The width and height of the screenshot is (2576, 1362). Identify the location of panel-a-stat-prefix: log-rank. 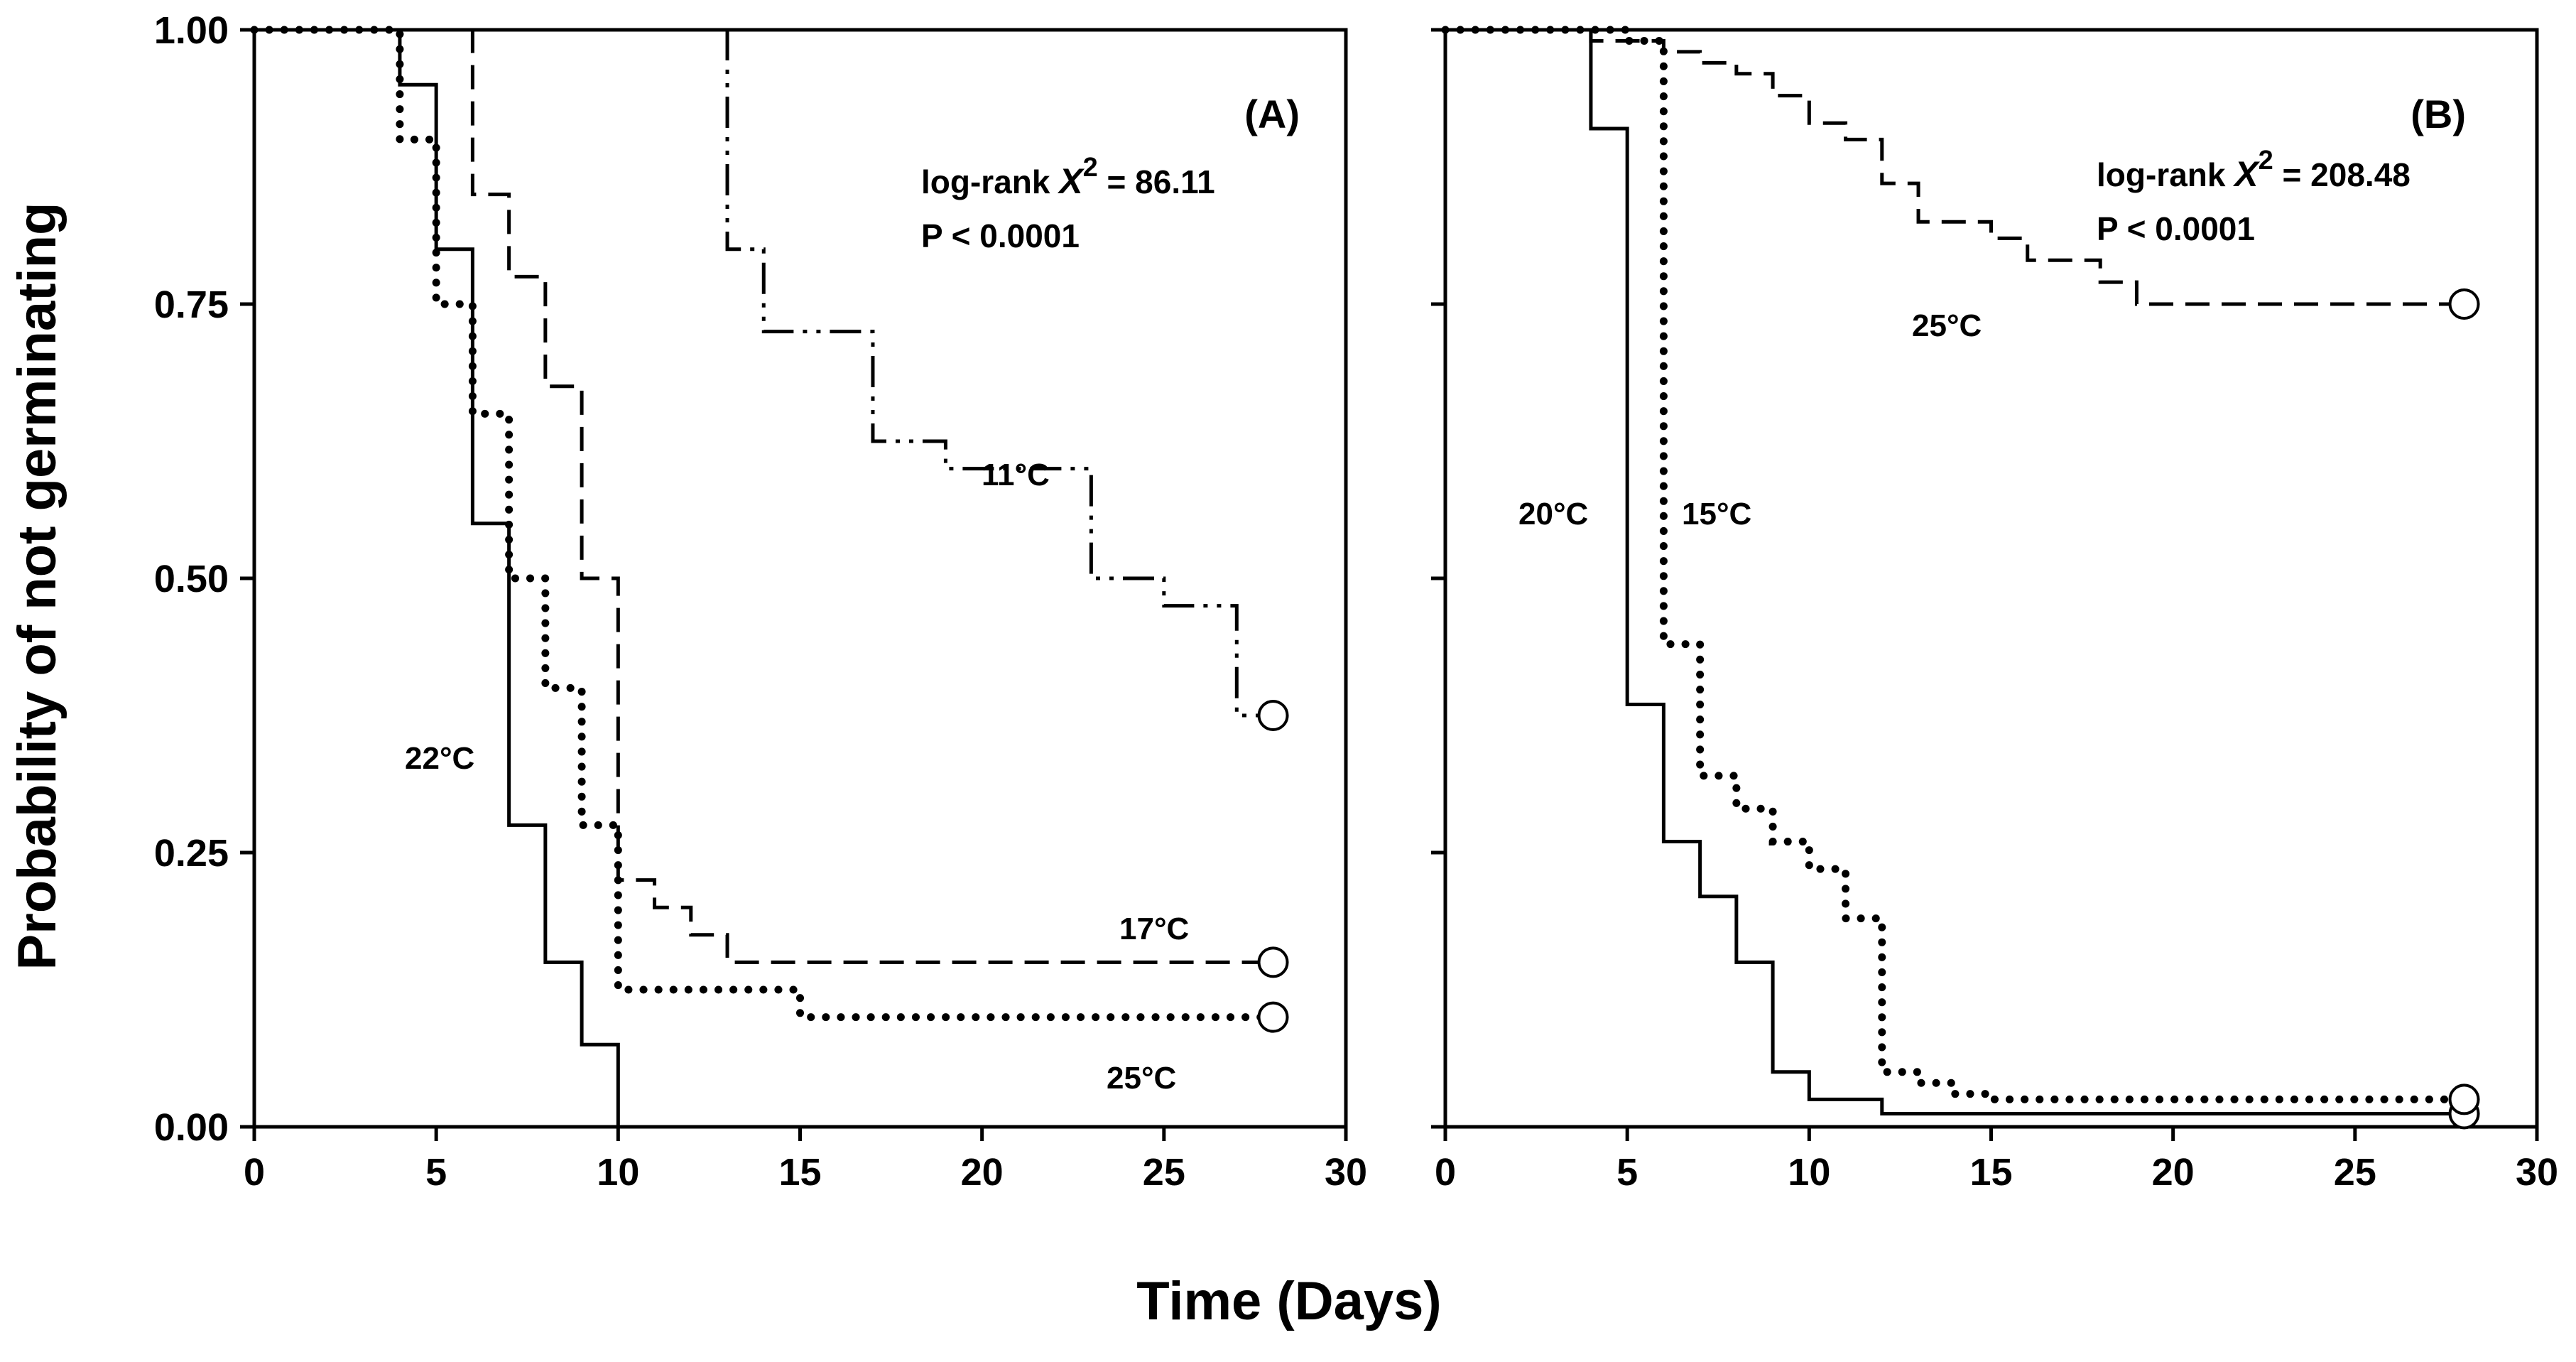
(990, 181).